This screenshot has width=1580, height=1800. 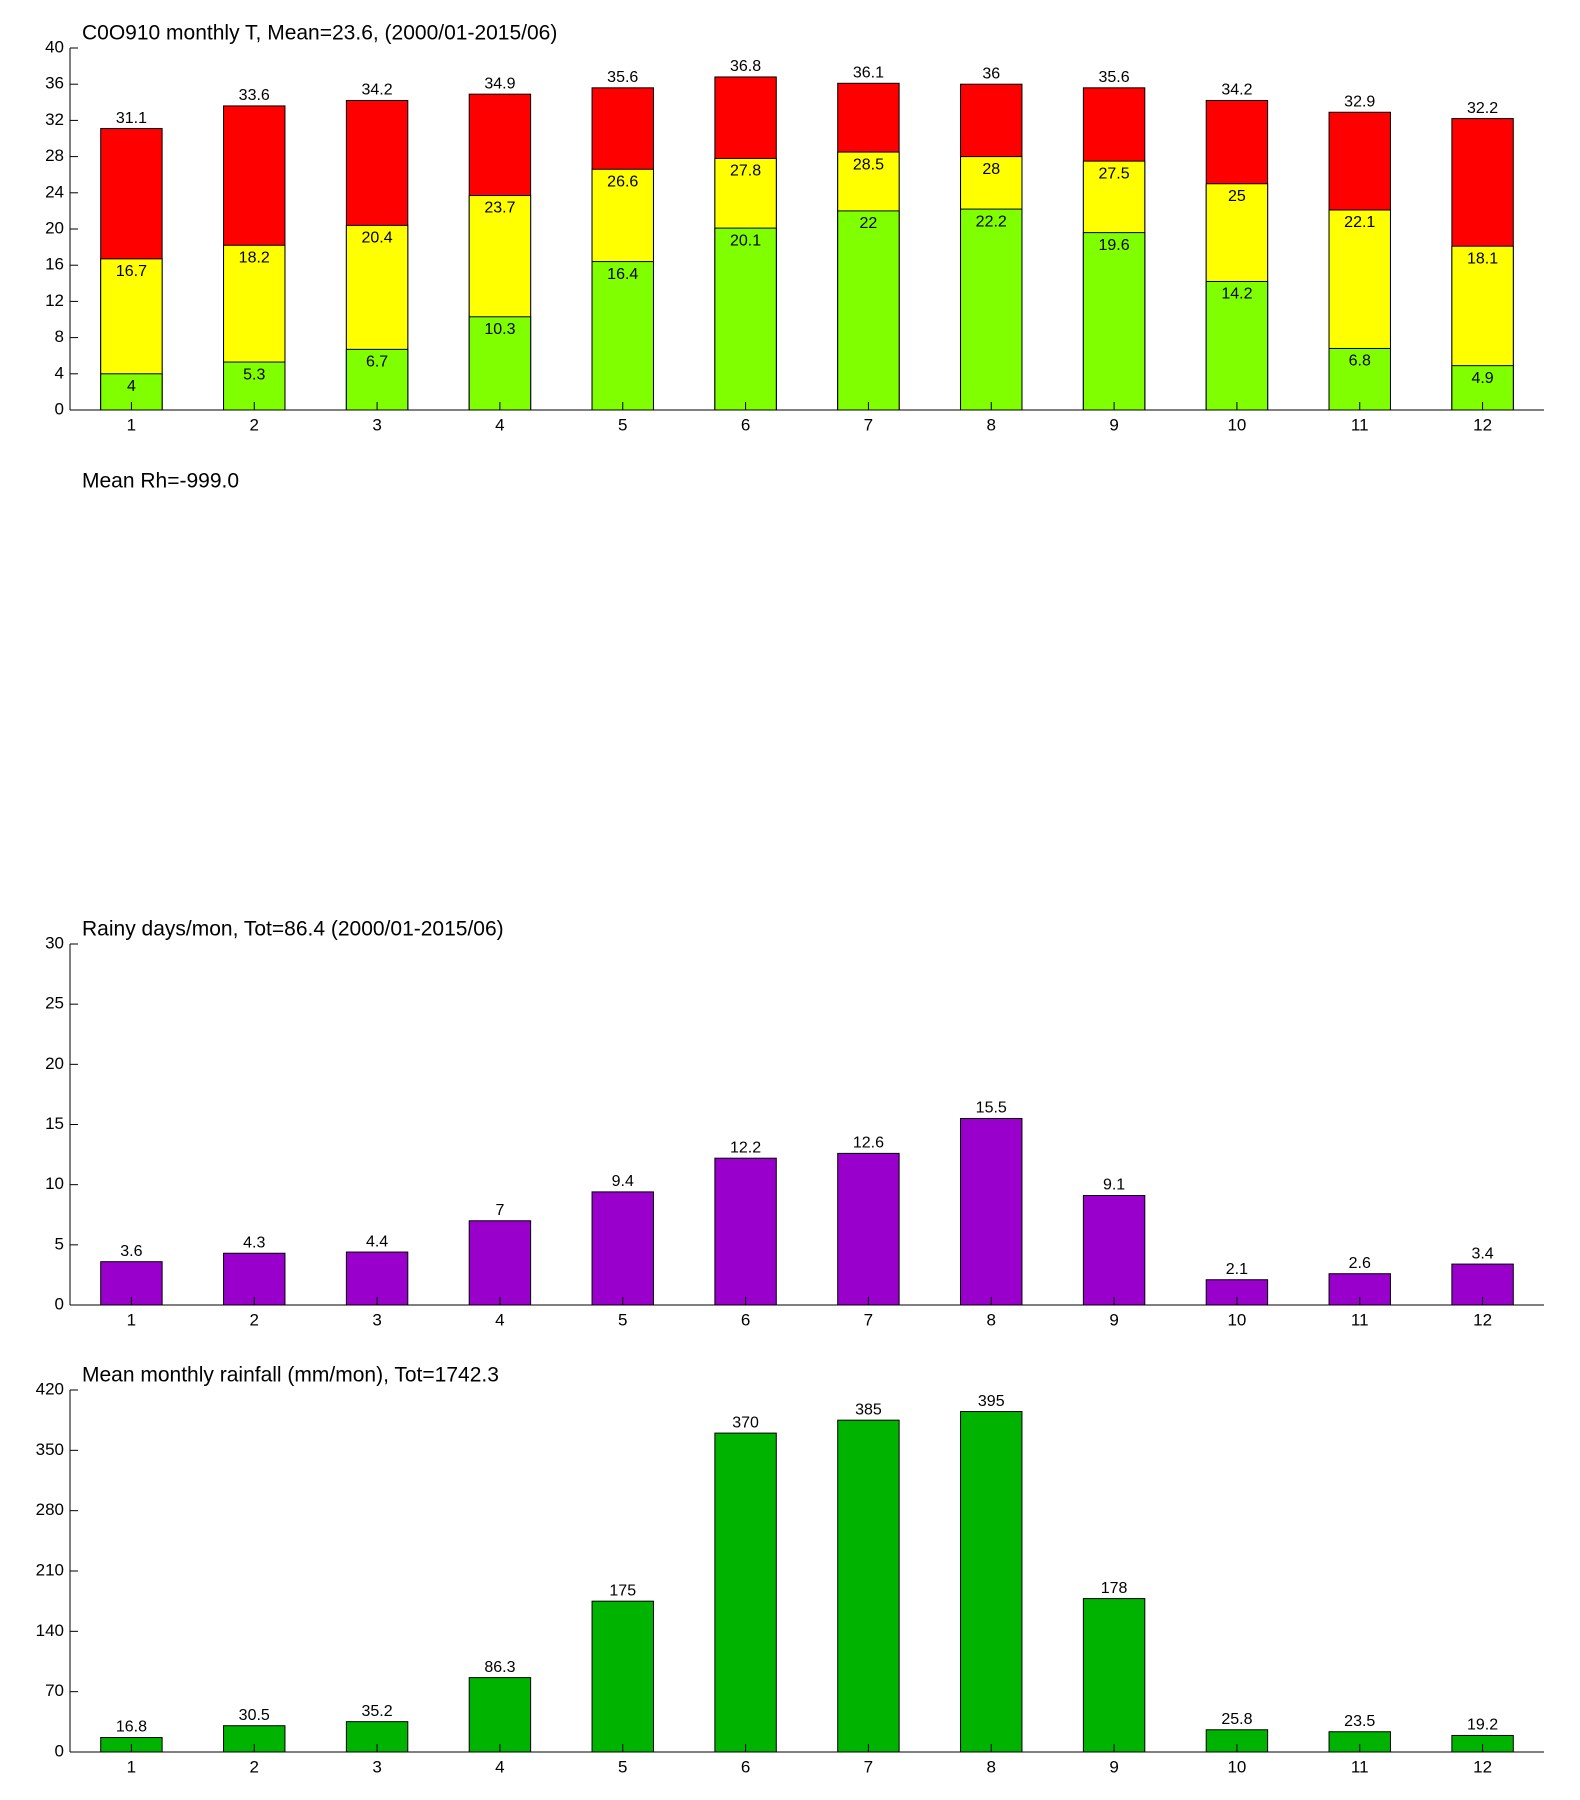 I want to click on value-label: 28.5, so click(x=868, y=164).